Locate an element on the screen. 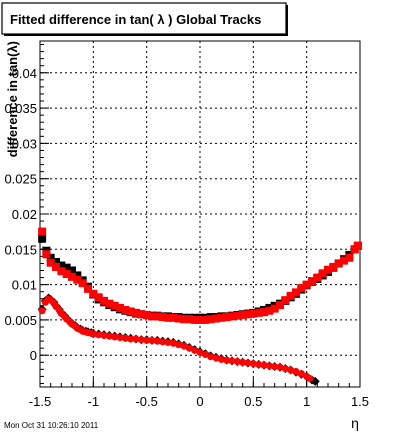 This screenshot has width=400, height=433. y-tick-label: 0.005 is located at coordinates (20, 320).